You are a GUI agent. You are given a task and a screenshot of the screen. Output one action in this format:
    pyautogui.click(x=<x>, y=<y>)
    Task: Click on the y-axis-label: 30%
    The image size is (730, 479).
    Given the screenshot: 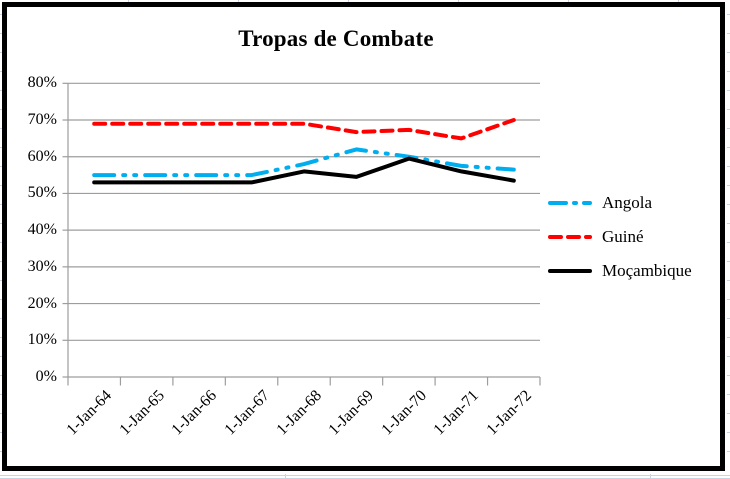 What is the action you would take?
    pyautogui.click(x=42, y=266)
    